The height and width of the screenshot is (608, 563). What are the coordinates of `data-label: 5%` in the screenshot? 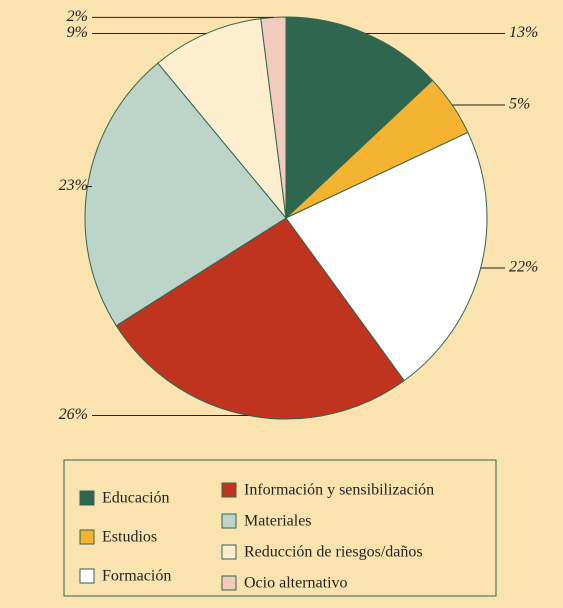 It's located at (519, 104).